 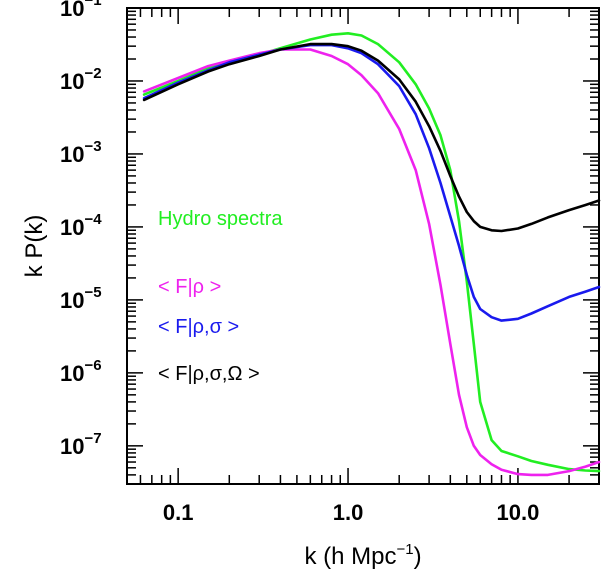 I want to click on y-tick-label: 10⁻⁵, so click(x=81, y=298).